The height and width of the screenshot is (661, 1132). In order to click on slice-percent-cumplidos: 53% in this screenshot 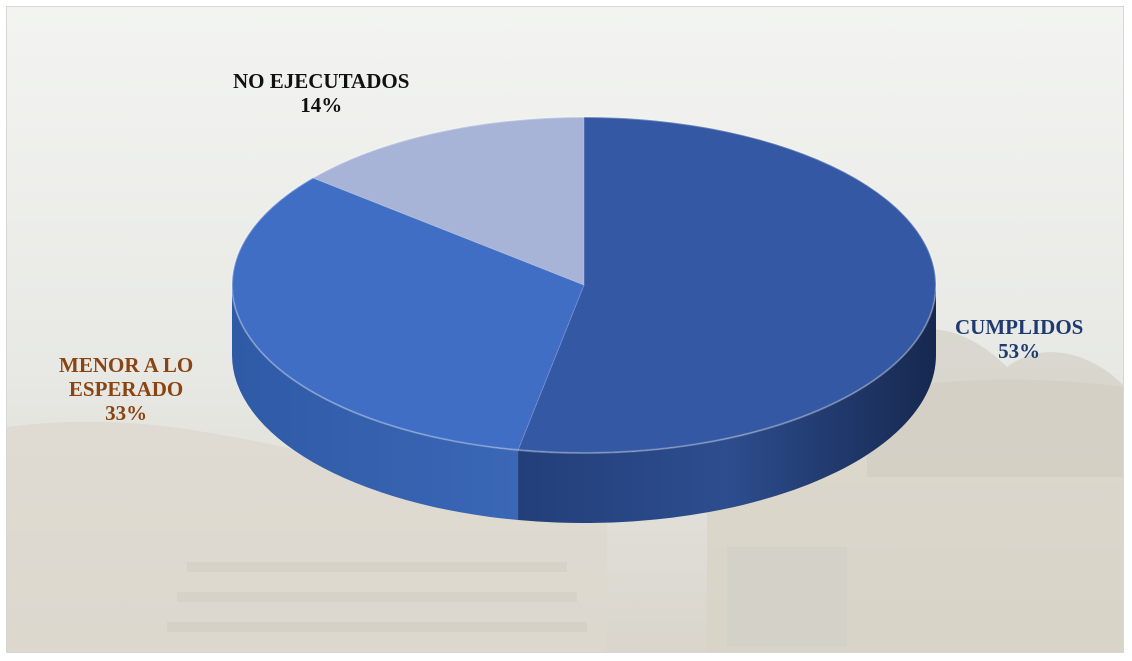, I will do `click(1019, 351)`.